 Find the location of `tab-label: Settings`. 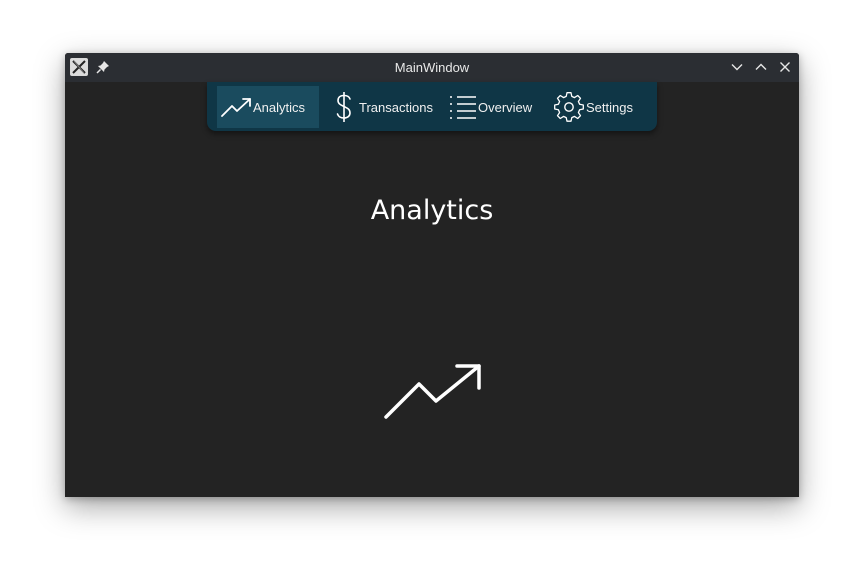

tab-label: Settings is located at coordinates (609, 107).